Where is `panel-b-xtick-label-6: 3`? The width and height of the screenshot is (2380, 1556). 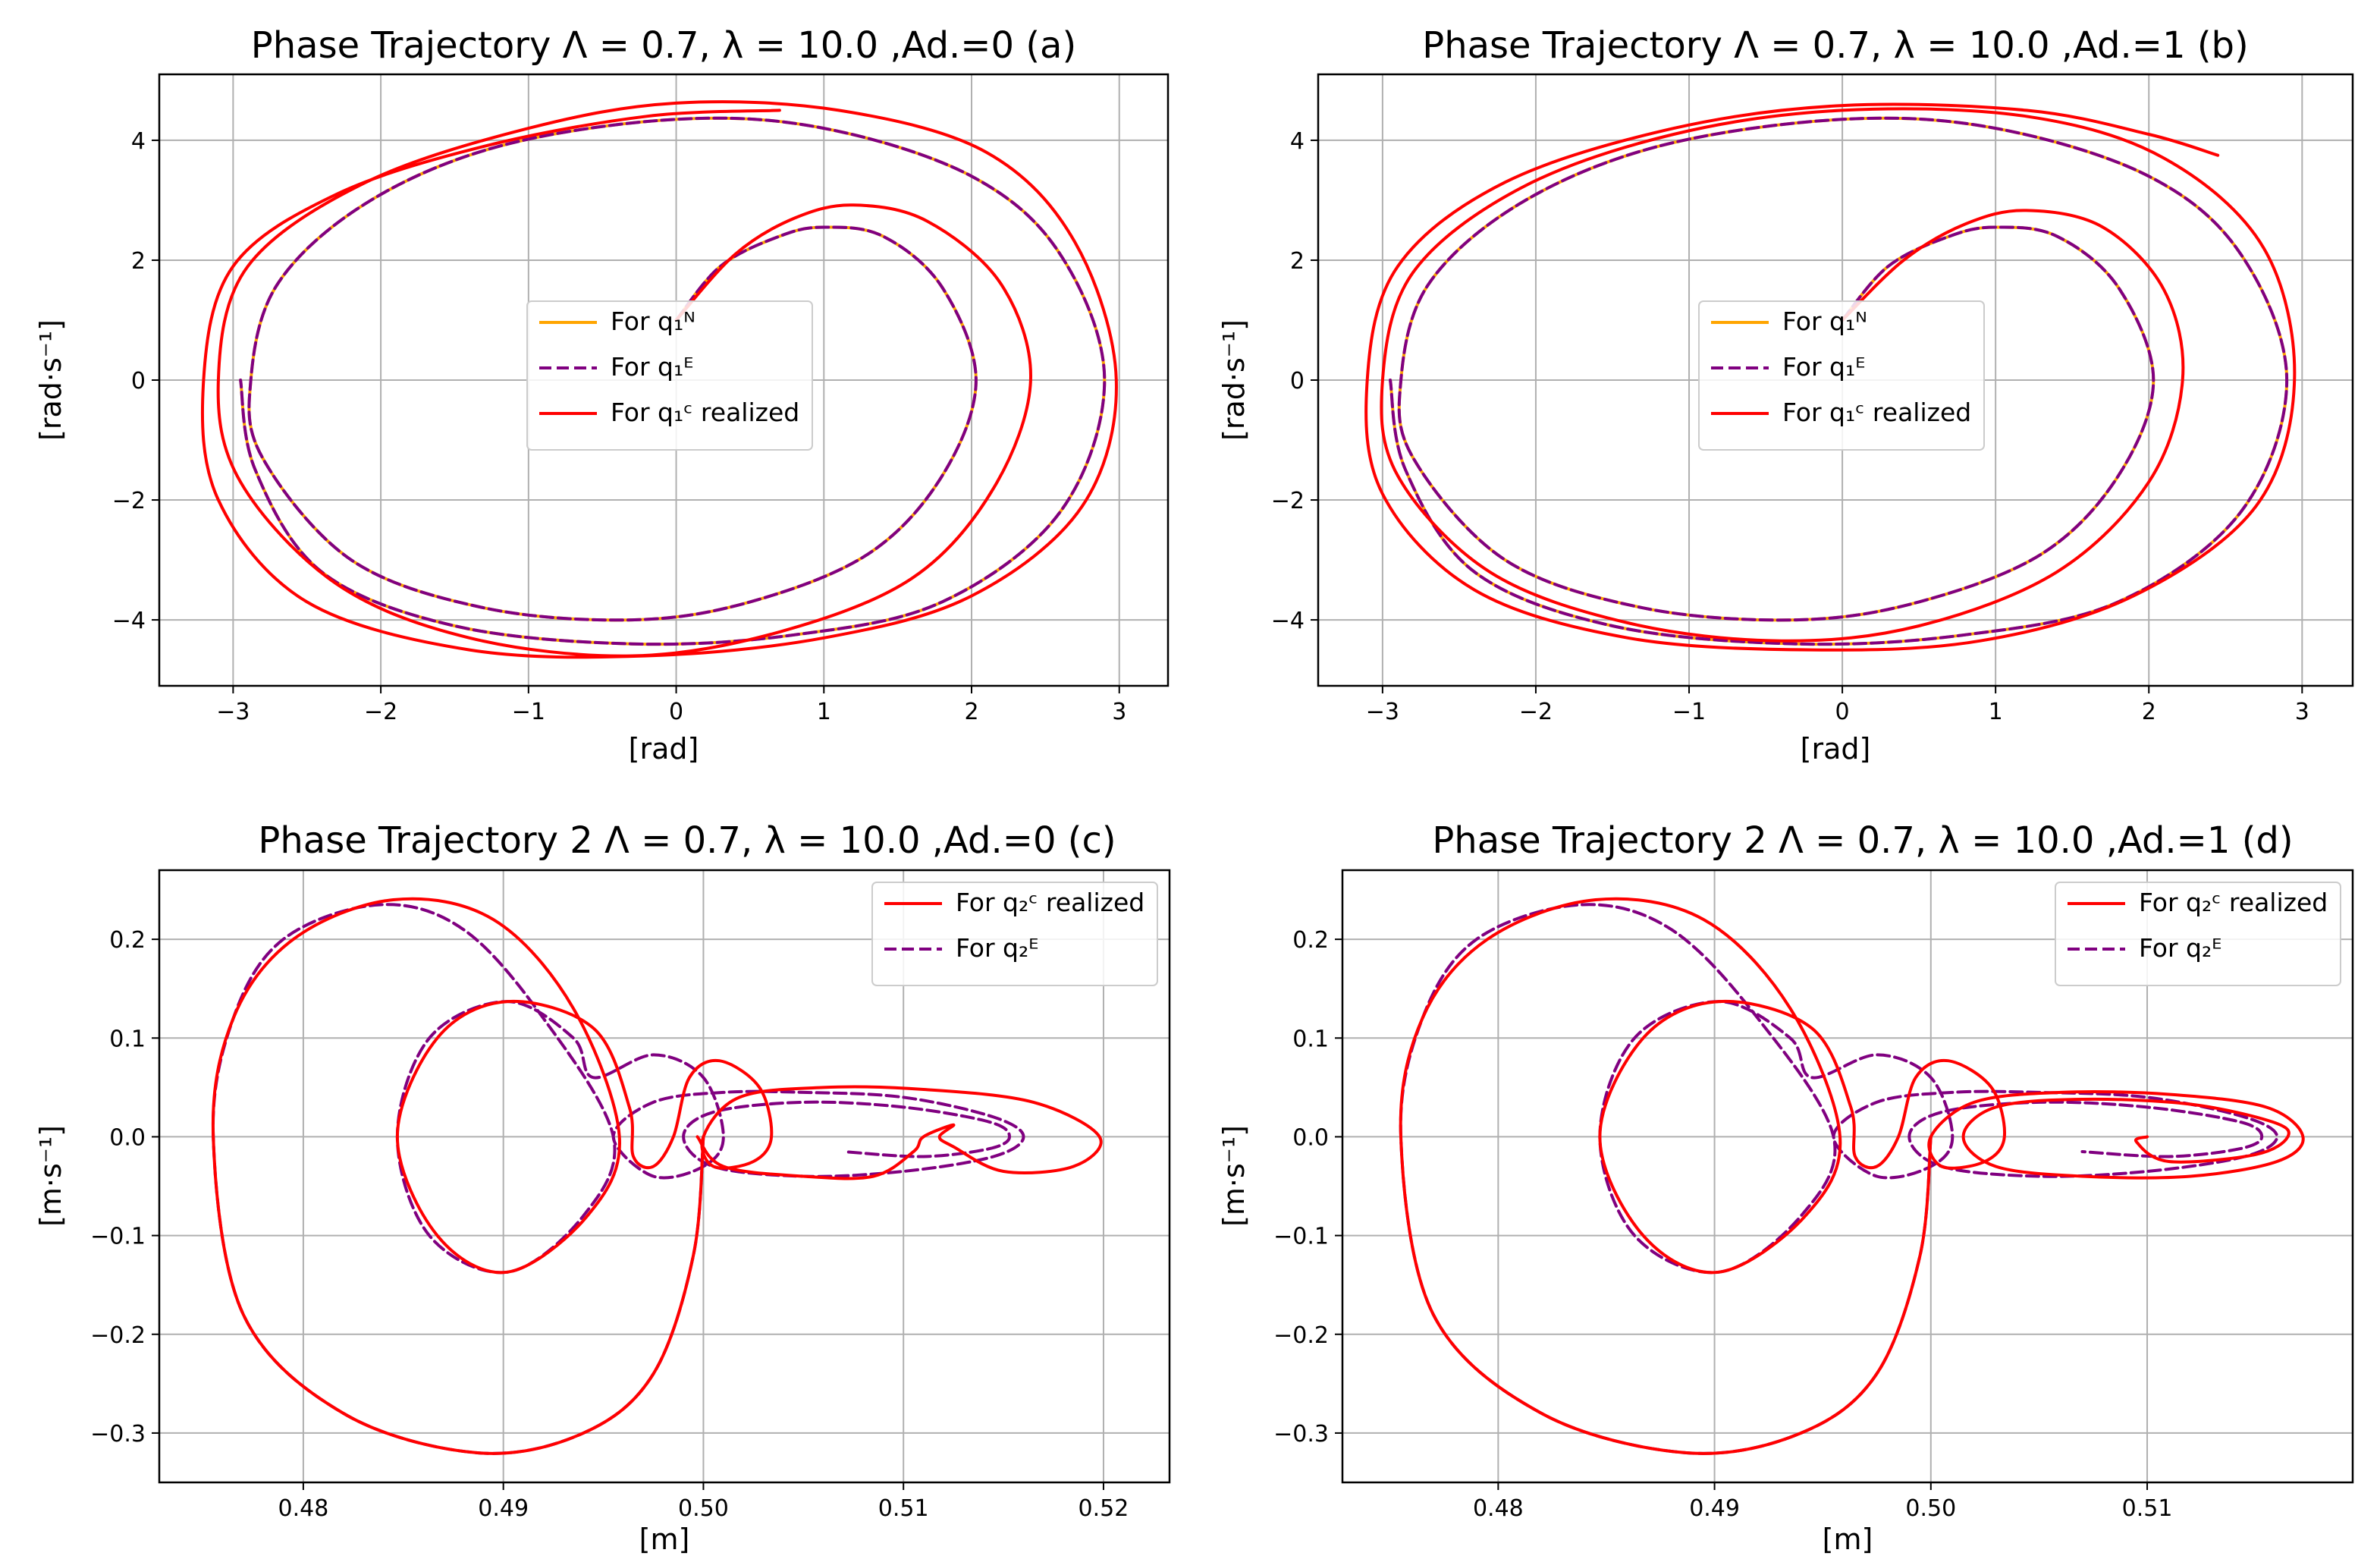
panel-b-xtick-label-6: 3 is located at coordinates (2302, 712).